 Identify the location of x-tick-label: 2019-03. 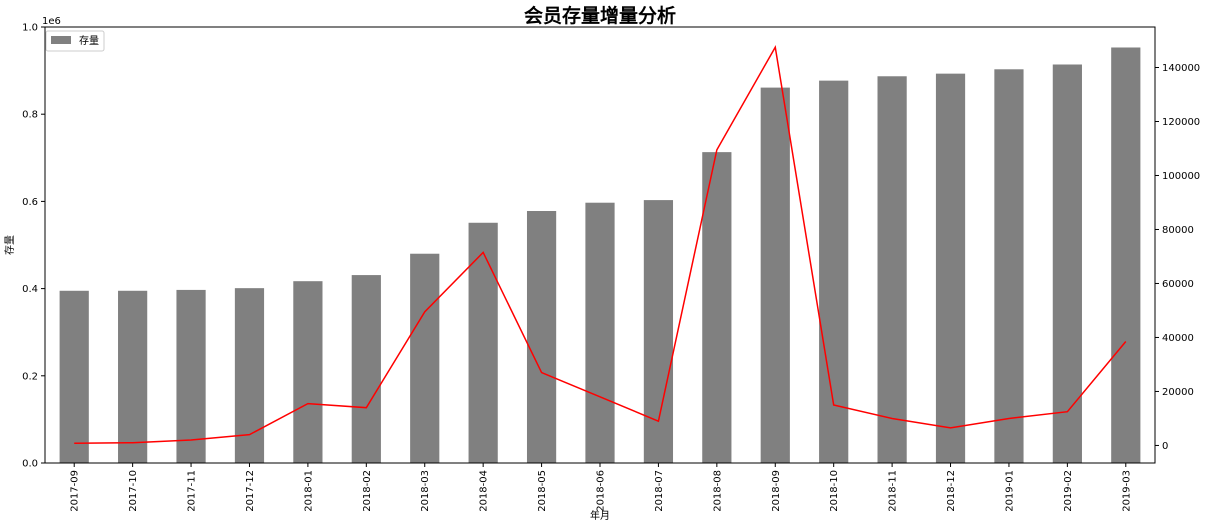
(1126, 491).